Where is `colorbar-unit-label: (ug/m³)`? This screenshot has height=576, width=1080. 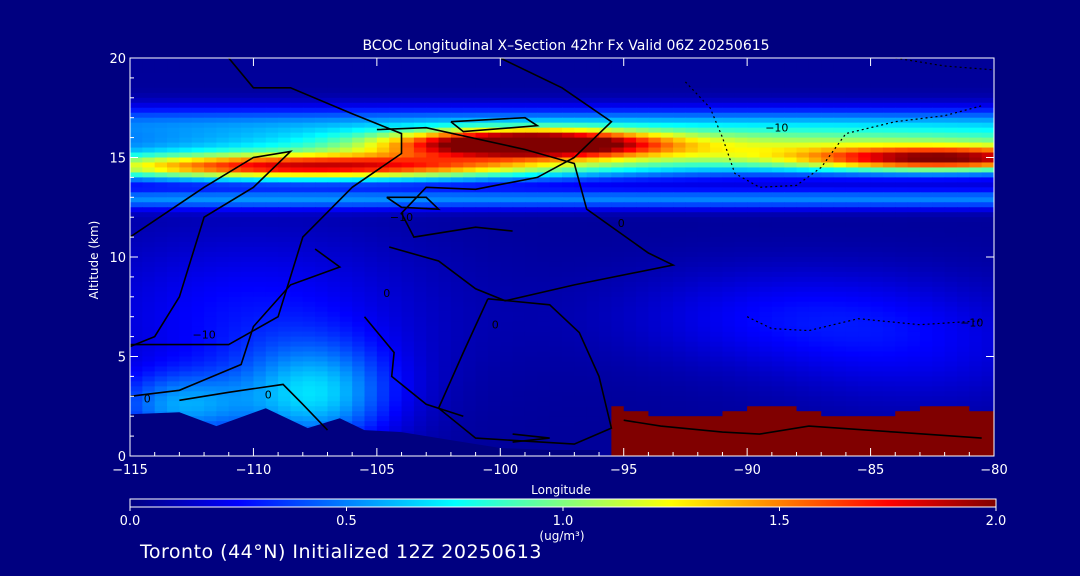 colorbar-unit-label: (ug/m³) is located at coordinates (561, 536).